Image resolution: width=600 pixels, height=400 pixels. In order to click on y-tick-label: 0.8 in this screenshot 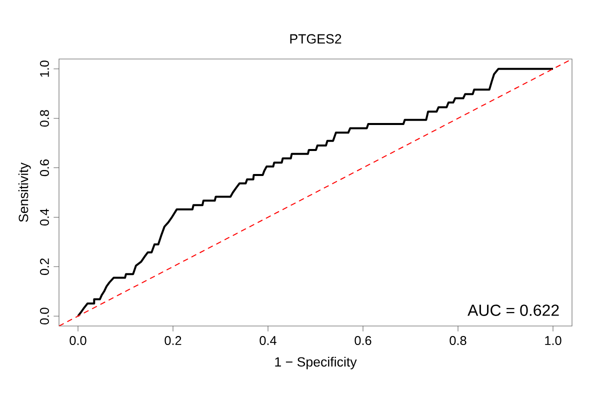, I will do `click(44, 118)`.